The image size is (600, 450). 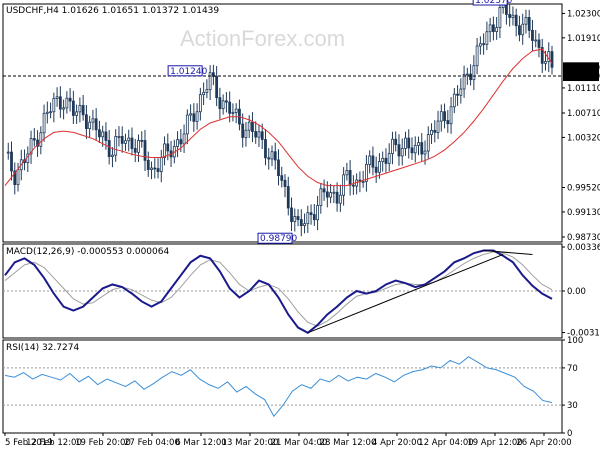 What do you see at coordinates (445, 443) in the screenshot?
I see `x-tick-label: 12 Apr 04:00` at bounding box center [445, 443].